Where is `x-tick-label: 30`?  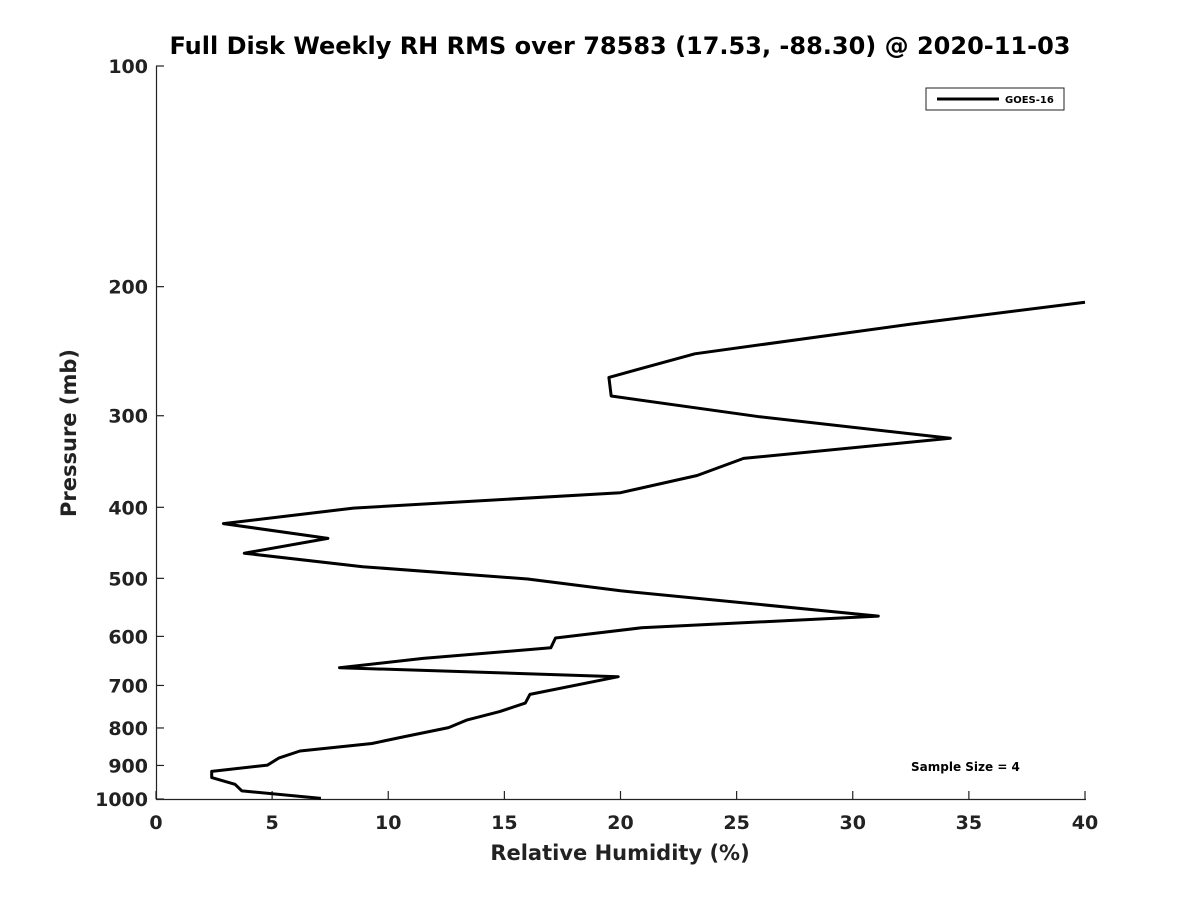 x-tick-label: 30 is located at coordinates (853, 823).